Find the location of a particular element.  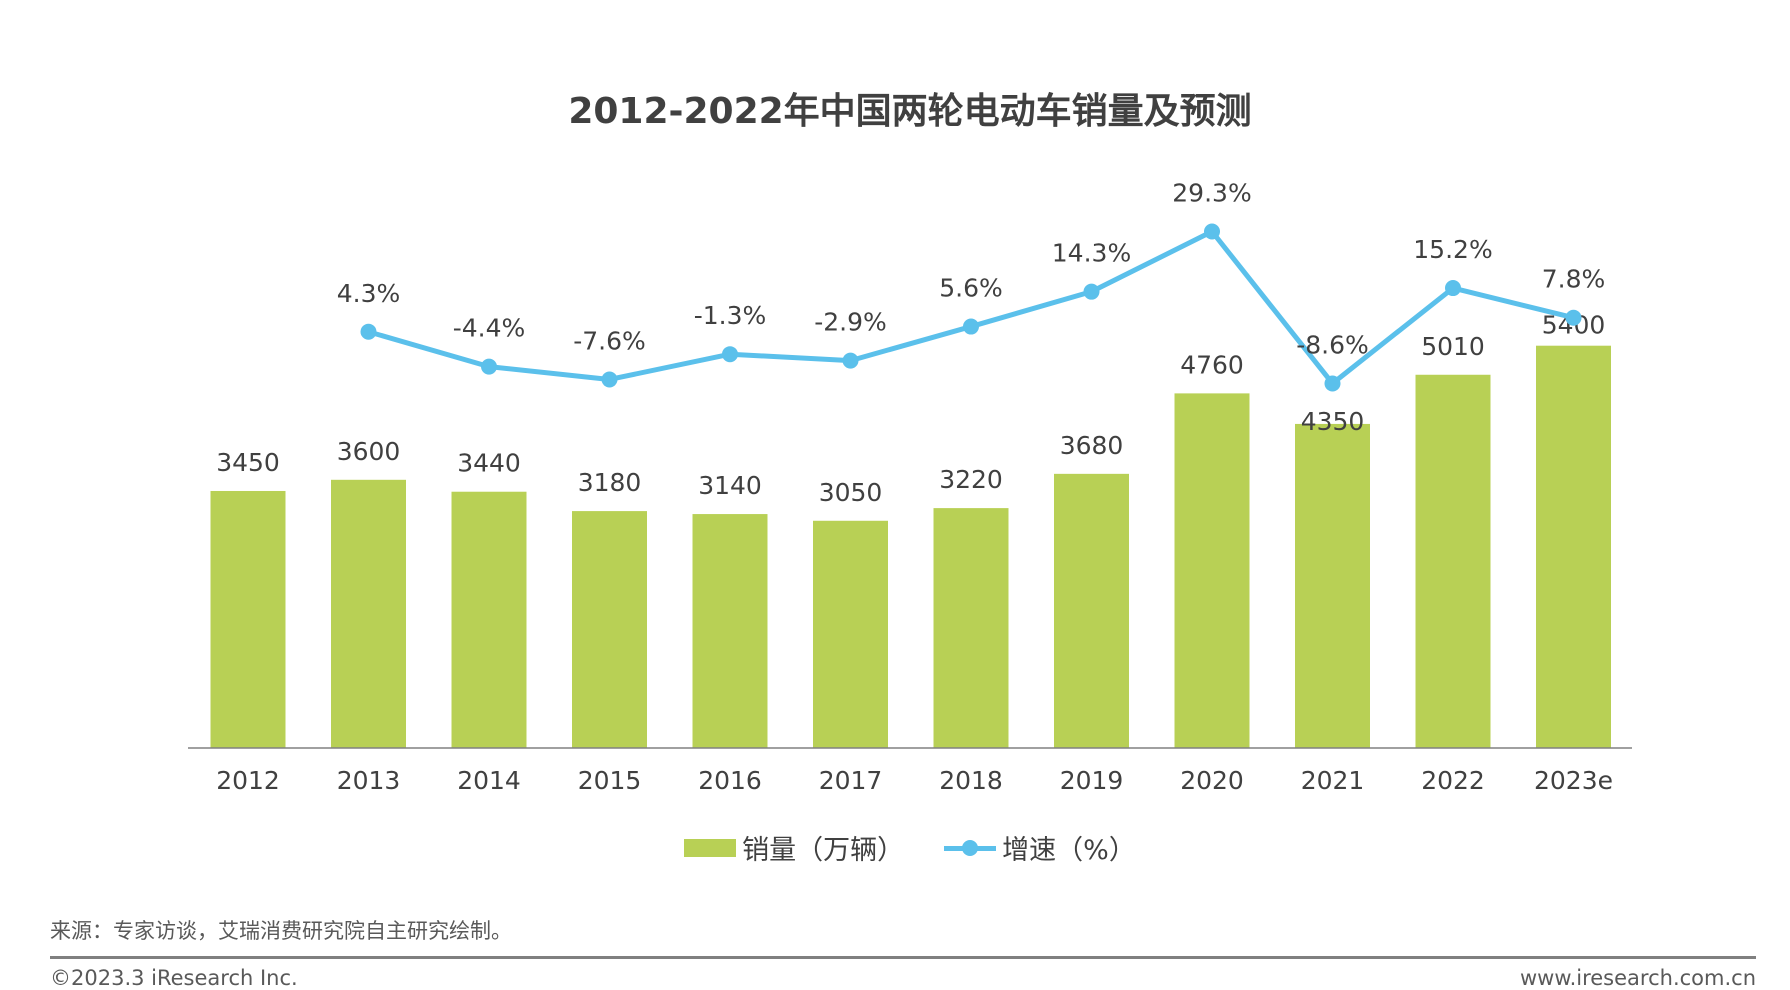

legend-label-sales: 销量（万辆） is located at coordinates (823, 850).